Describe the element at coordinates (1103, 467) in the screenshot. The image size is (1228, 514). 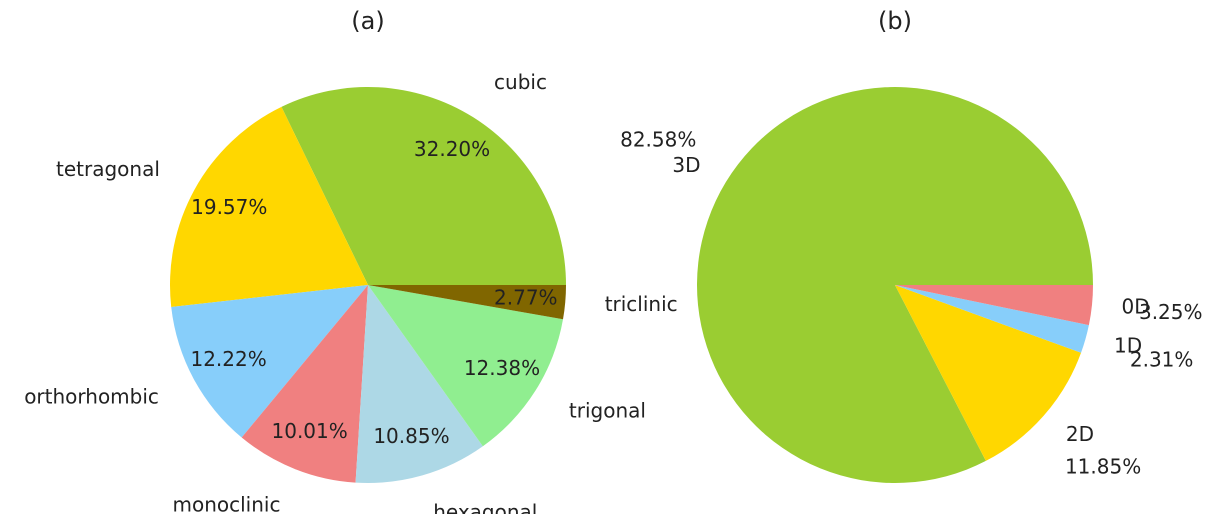
I see `percent-label: 11.85%` at that location.